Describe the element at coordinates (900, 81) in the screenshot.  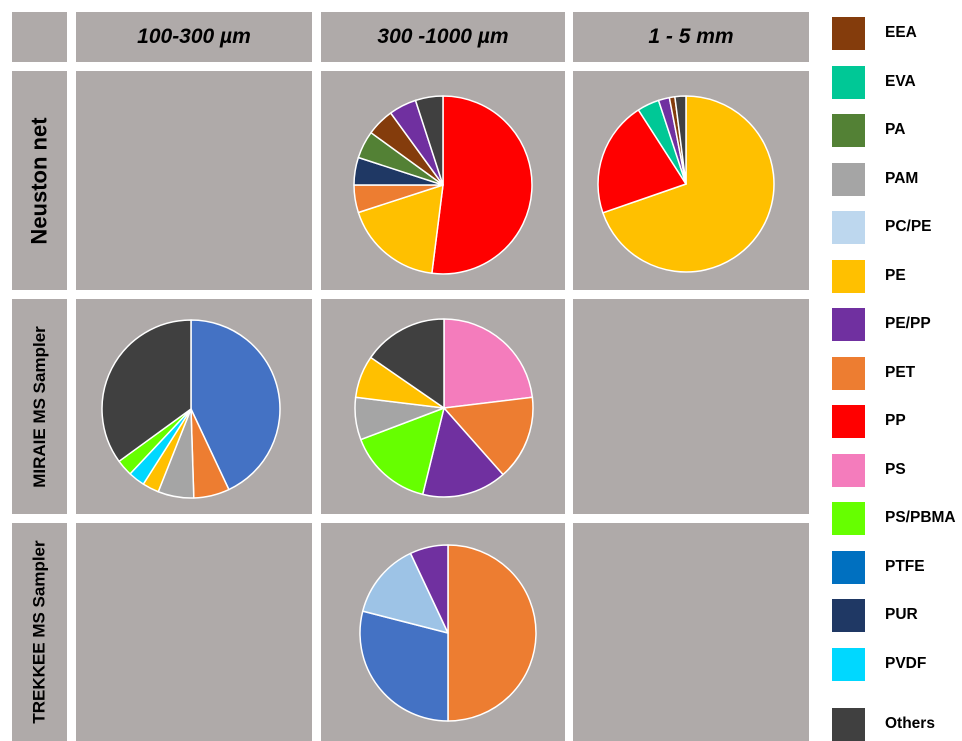
I see `legend-label-1: EVA` at that location.